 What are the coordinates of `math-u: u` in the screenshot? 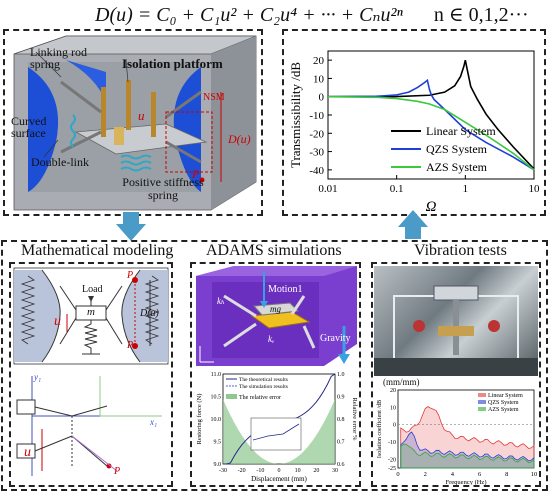 It's located at (57, 321).